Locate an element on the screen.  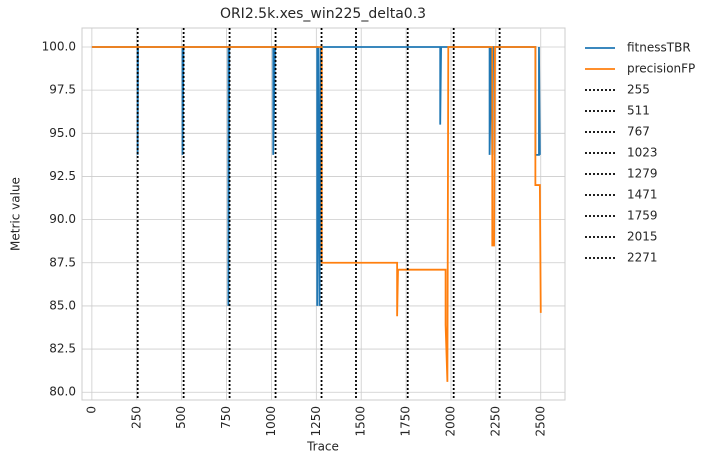
x-tick-label: 2500 is located at coordinates (540, 421).